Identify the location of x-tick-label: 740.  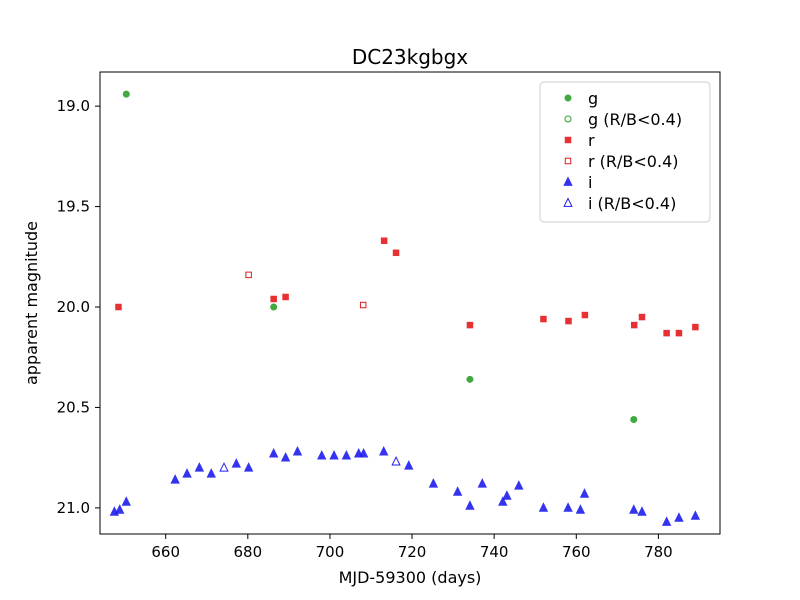
(494, 552).